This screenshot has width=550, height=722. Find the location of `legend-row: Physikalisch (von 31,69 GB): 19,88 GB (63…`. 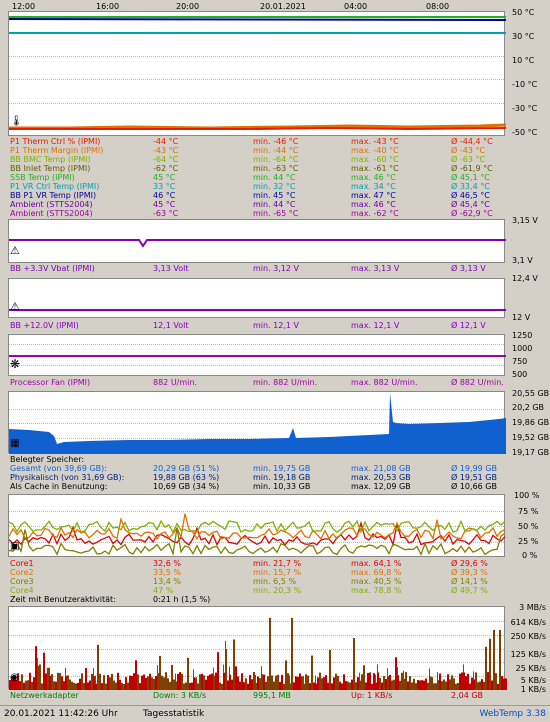

legend-row: Physikalisch (von 31,69 GB): 19,88 GB (63… is located at coordinates (253, 477).